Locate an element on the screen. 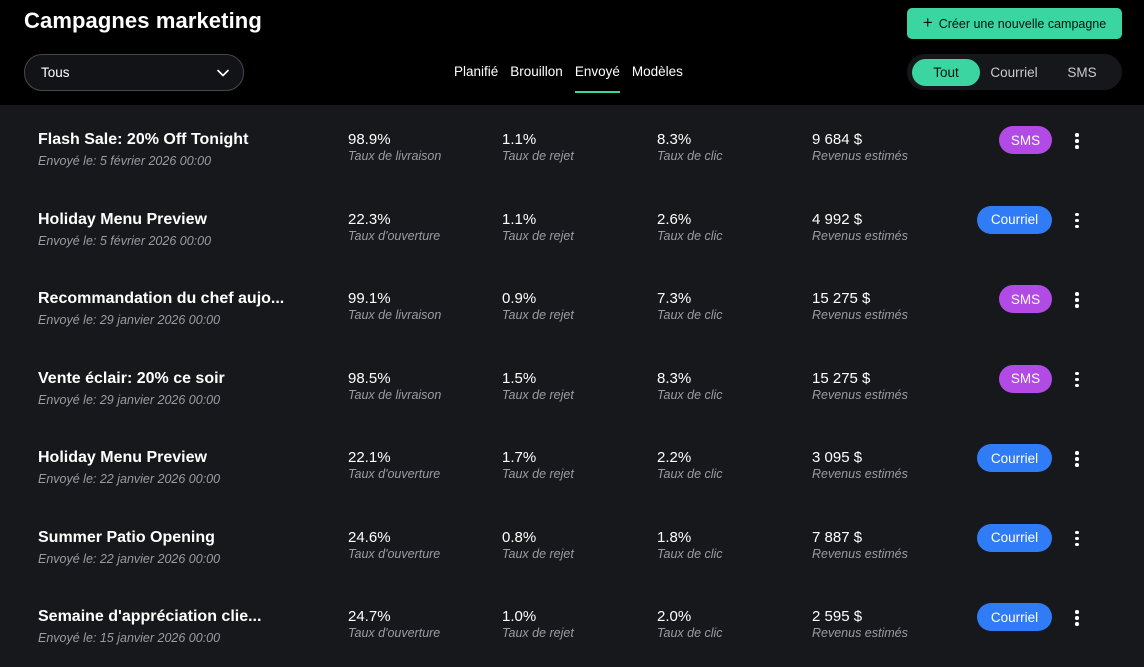  channel-toggle: Tout Courriel SMS is located at coordinates (1014, 72).